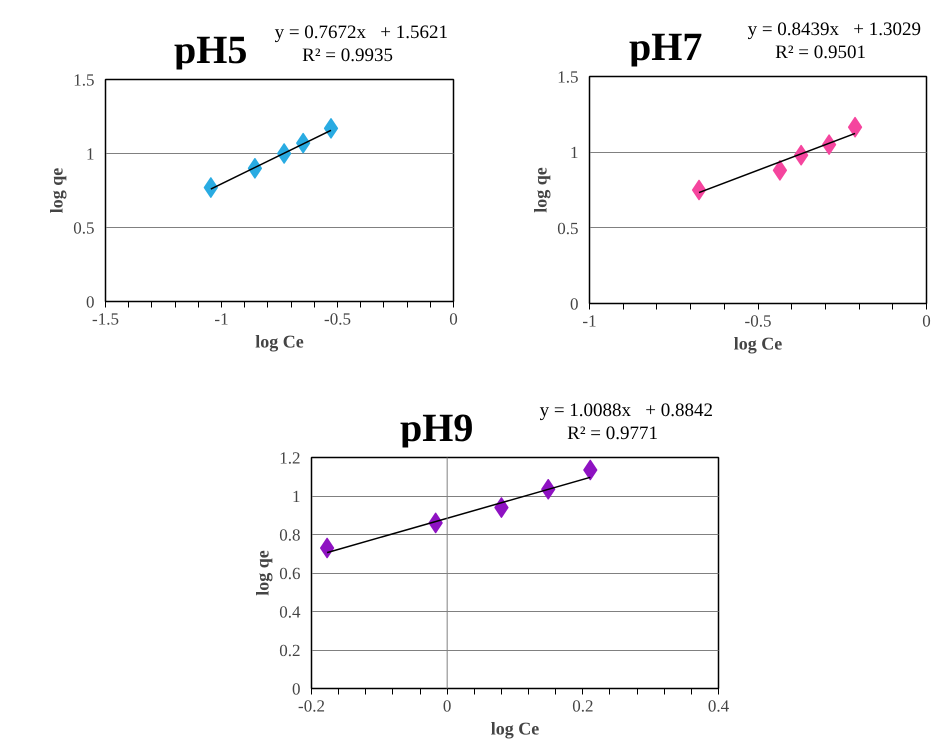 The height and width of the screenshot is (749, 937). I want to click on text: y = 0.8439x + 1.3029, so click(834, 30).